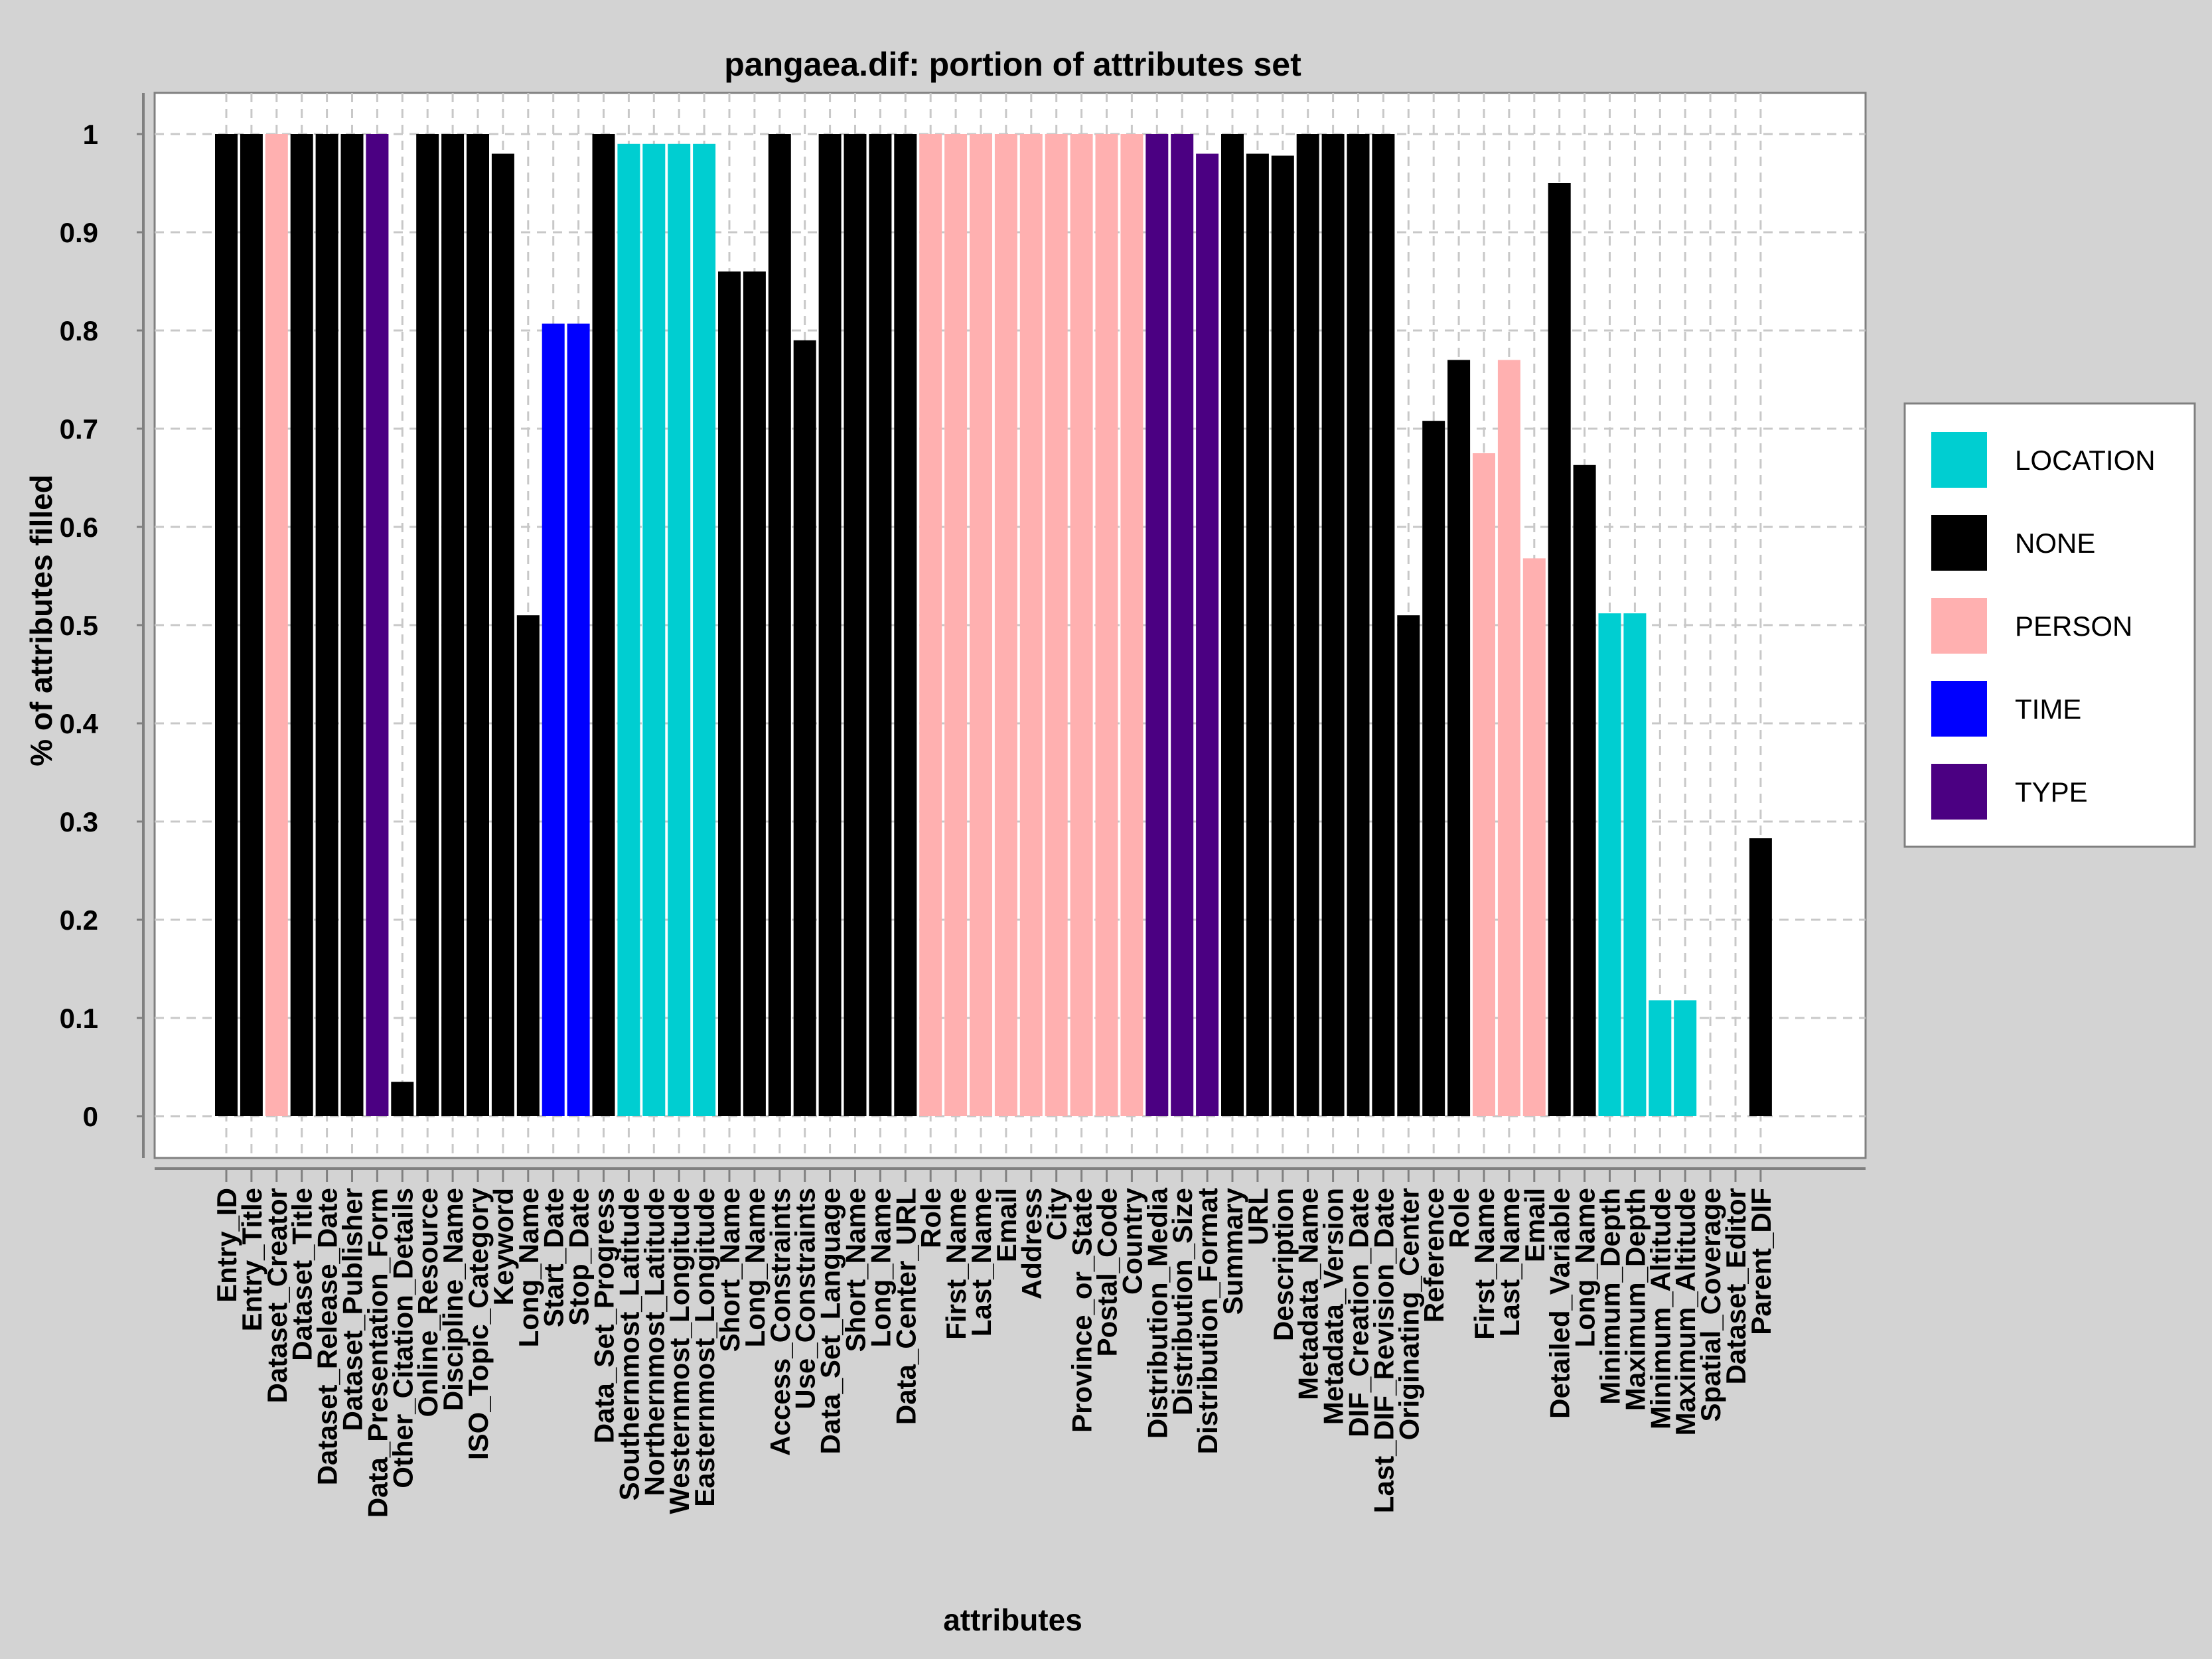 This screenshot has width=2212, height=1659. I want to click on x-tick-label: Dataset_Publisher, so click(353, 1309).